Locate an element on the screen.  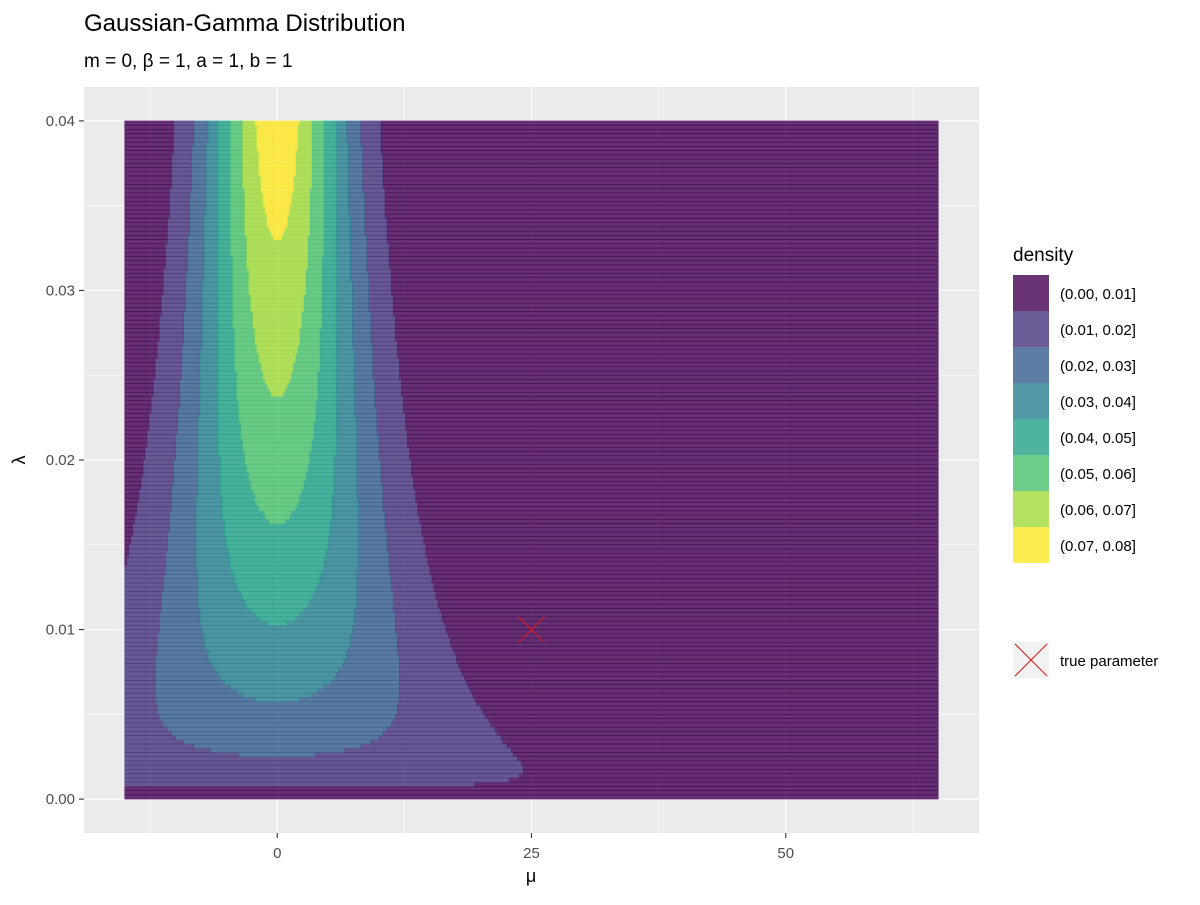
y-axis-label: λ is located at coordinates (19, 460).